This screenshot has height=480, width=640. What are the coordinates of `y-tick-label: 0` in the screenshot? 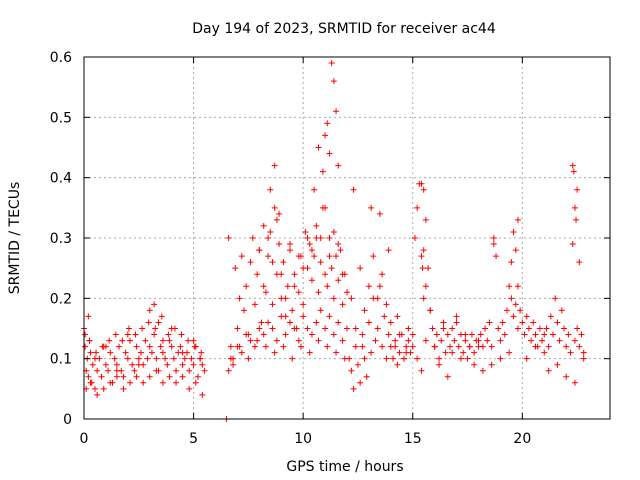 It's located at (67, 420).